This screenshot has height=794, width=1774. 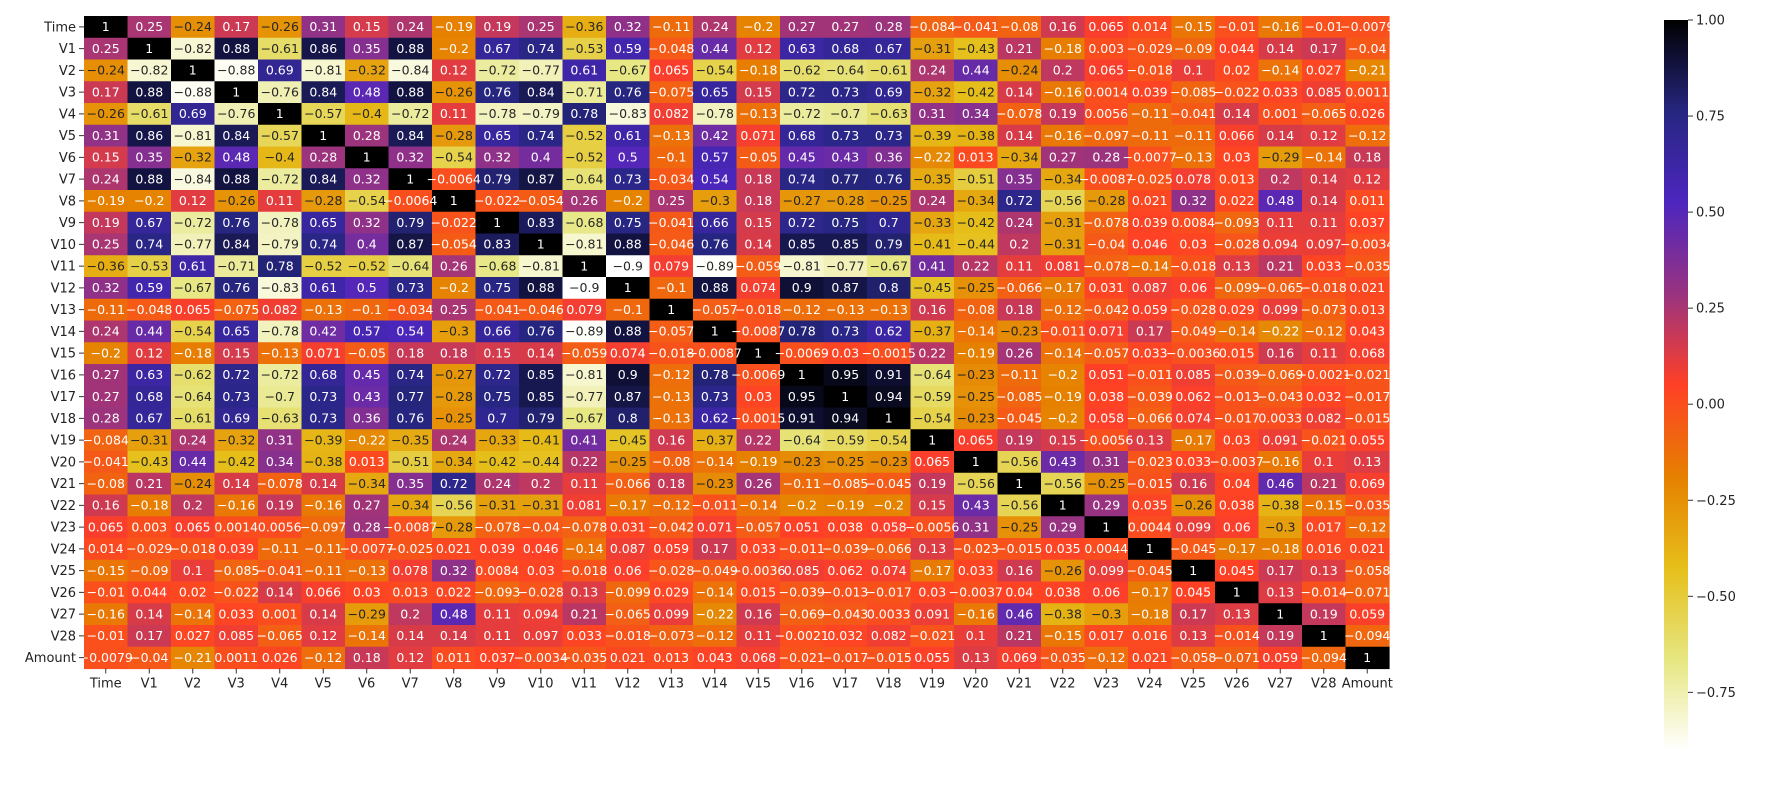 I want to click on cell-value-label: −0.017, so click(x=889, y=592).